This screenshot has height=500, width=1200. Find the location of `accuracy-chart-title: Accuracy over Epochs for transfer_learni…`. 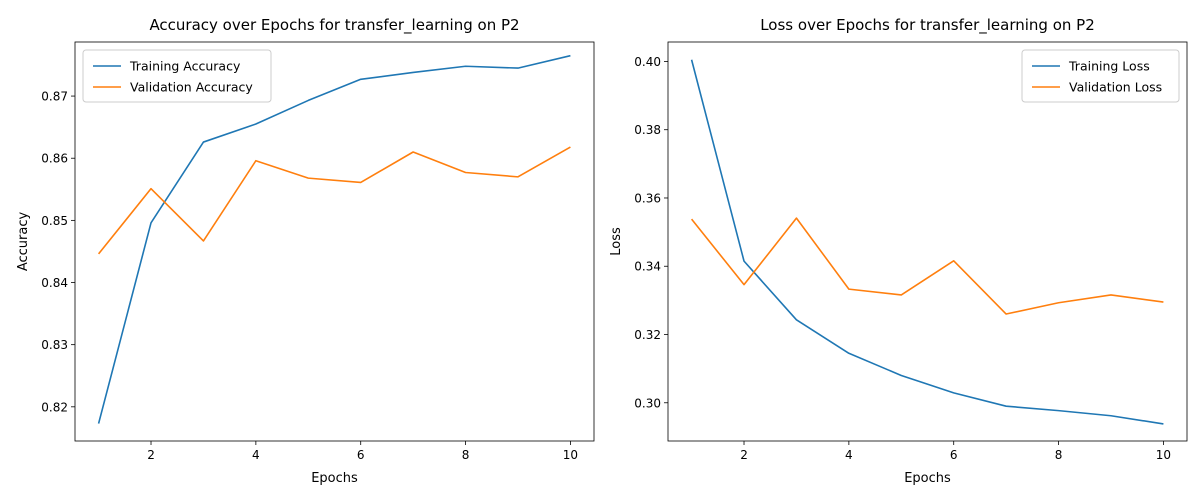

accuracy-chart-title: Accuracy over Epochs for transfer_learni… is located at coordinates (334, 25).